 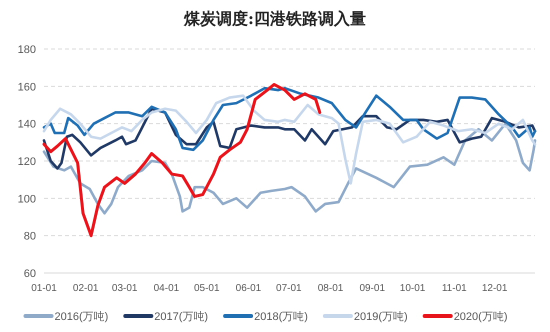 I want to click on x-tick-label: 05-01, so click(x=207, y=288).